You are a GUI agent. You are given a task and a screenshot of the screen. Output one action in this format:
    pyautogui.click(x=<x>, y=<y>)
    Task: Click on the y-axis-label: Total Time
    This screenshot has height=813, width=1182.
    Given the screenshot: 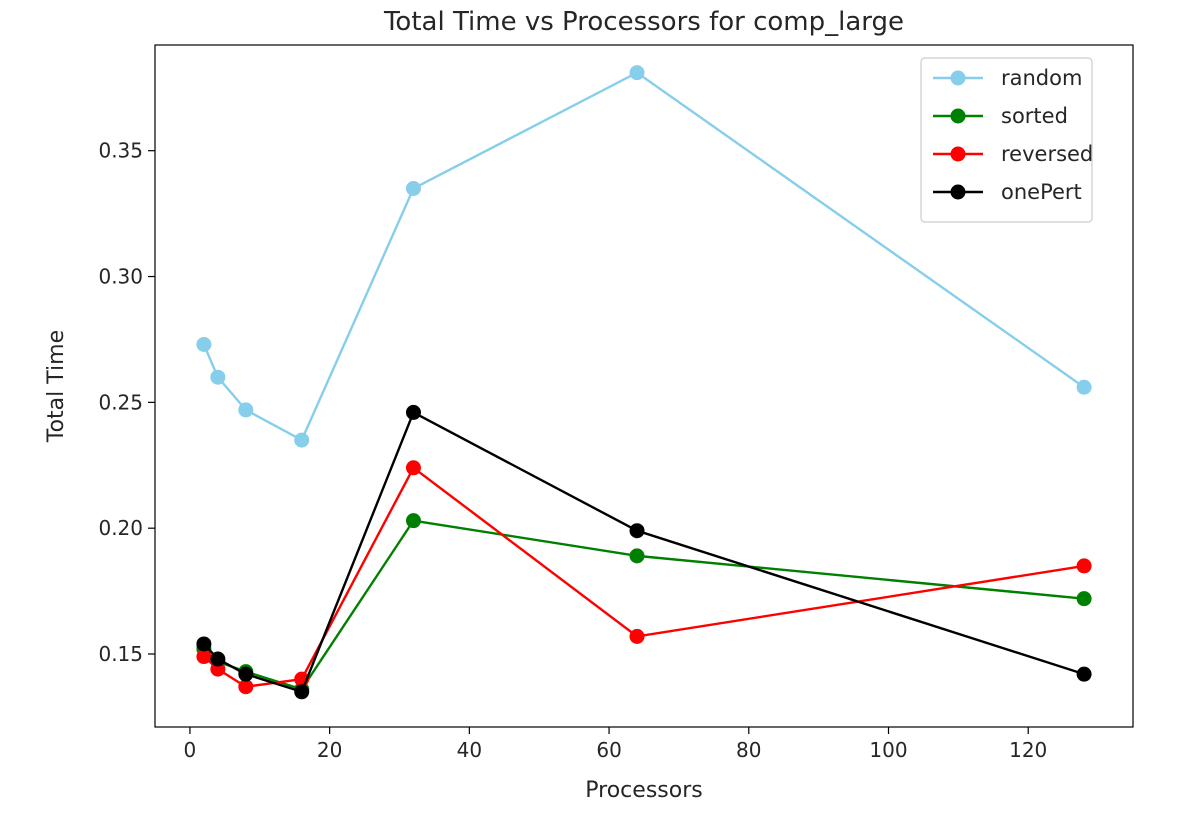 What is the action you would take?
    pyautogui.click(x=56, y=386)
    